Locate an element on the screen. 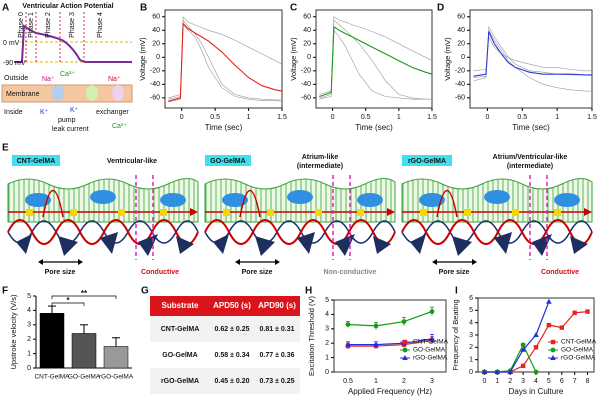 The height and width of the screenshot is (405, 600). legend-label: GO-GelMA is located at coordinates (577, 350).